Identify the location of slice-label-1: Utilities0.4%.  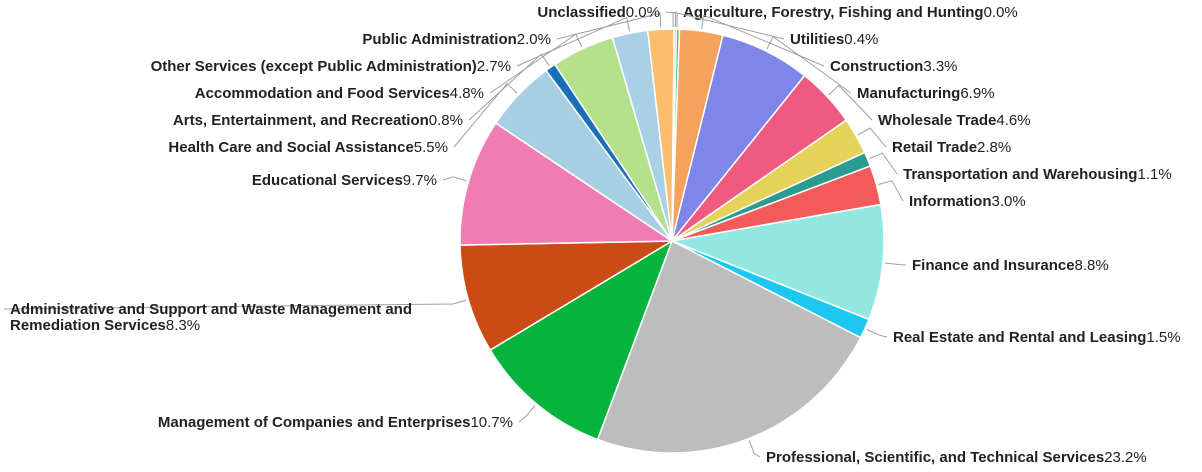
(834, 39).